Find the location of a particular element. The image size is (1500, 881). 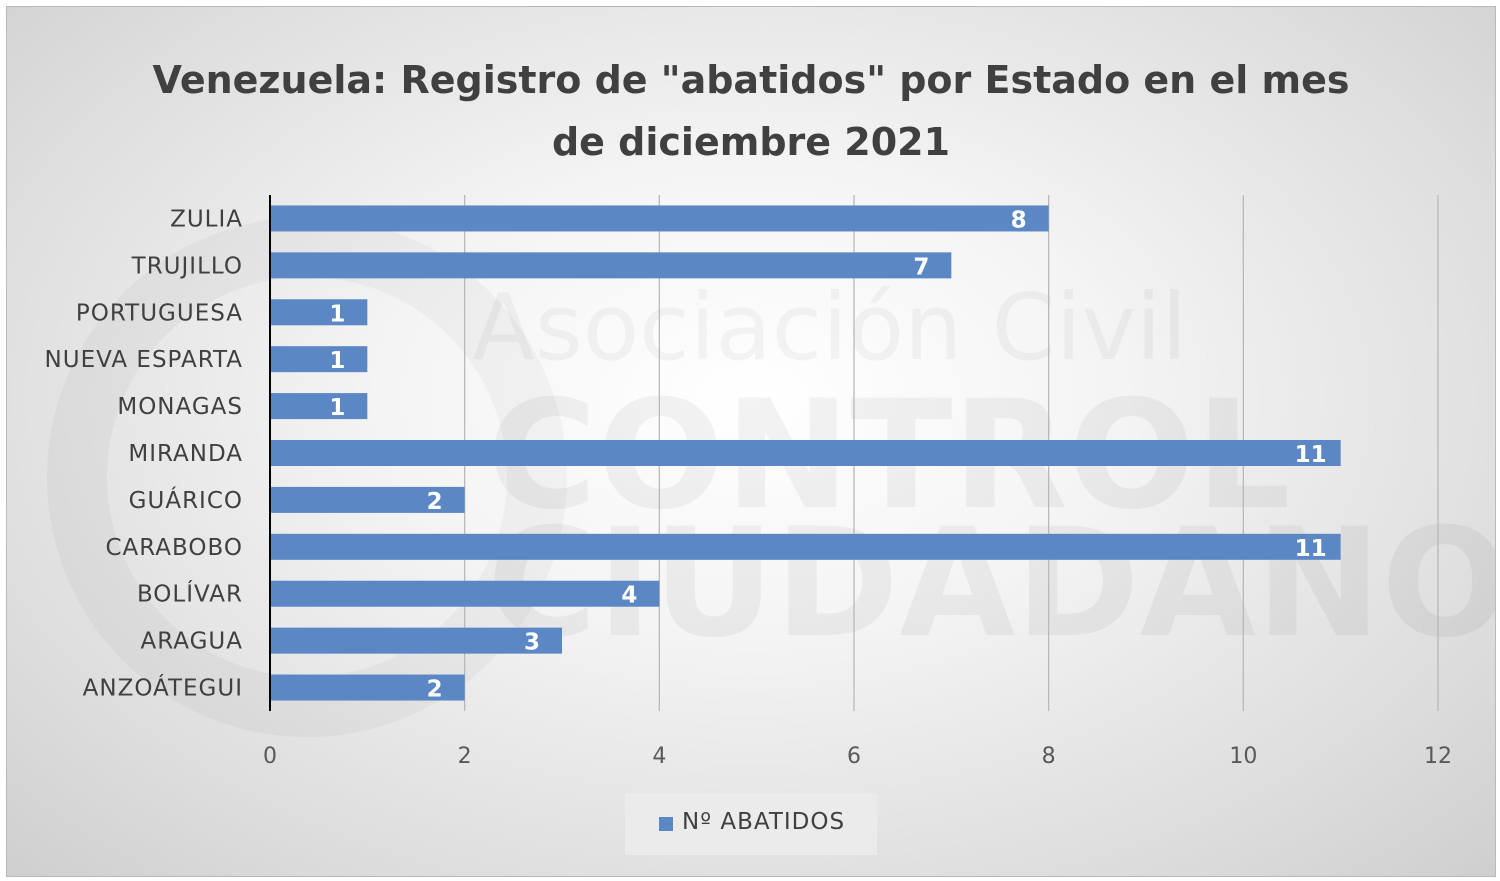

x-tick-label: 8 is located at coordinates (1049, 756).